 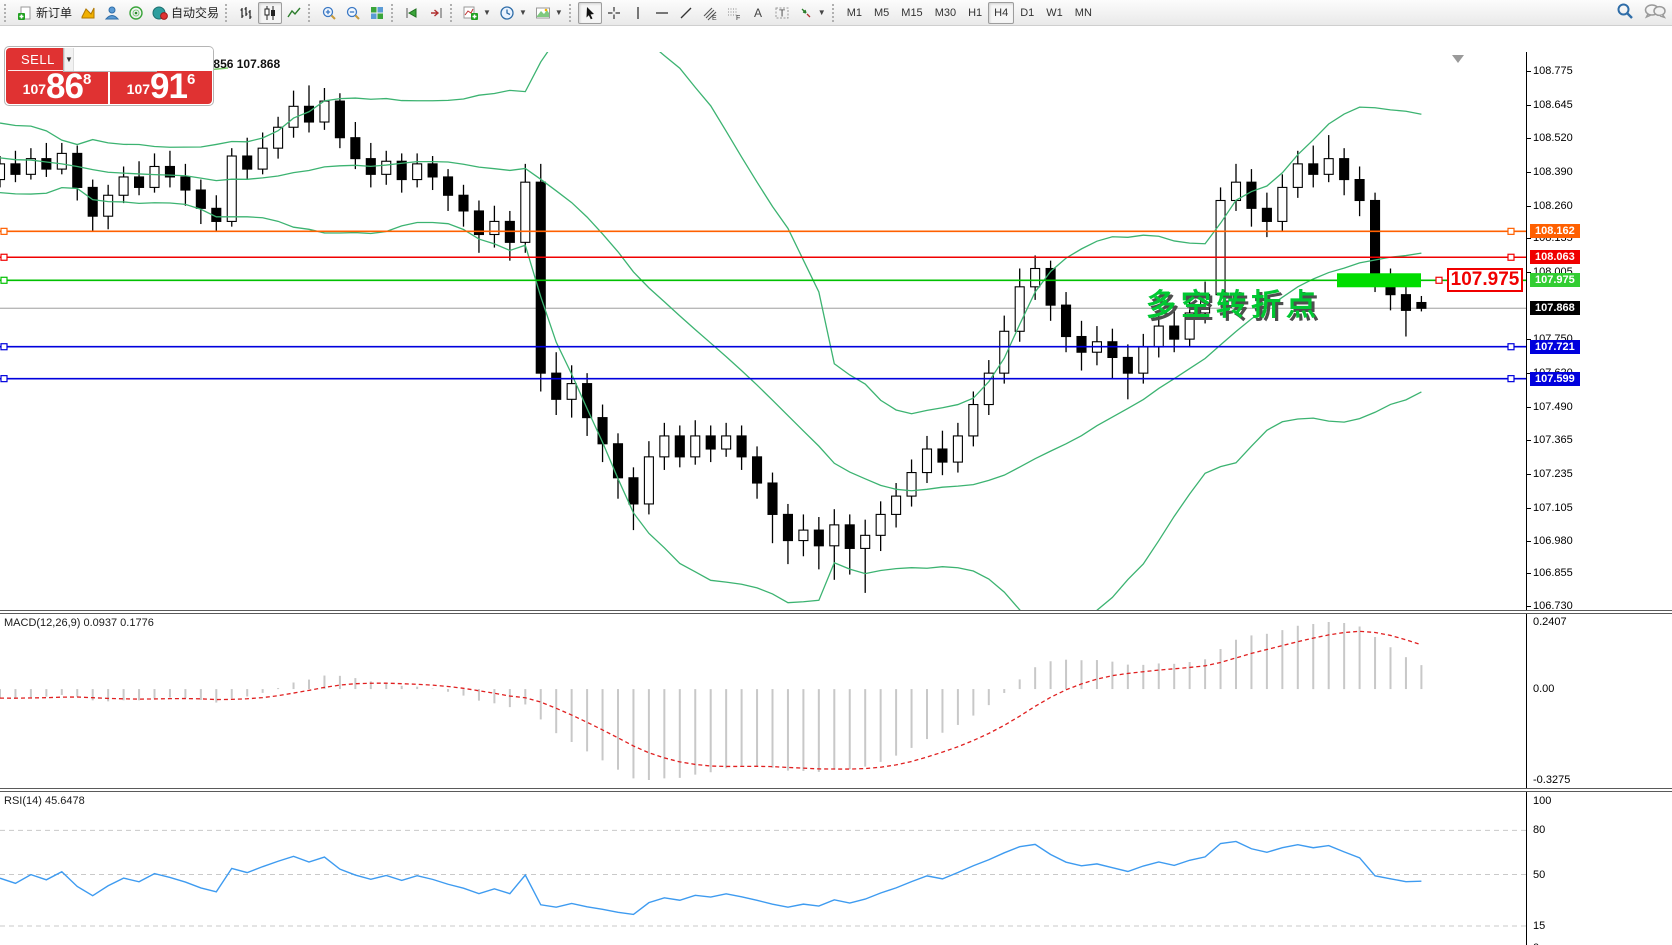 What do you see at coordinates (1379, 280) in the screenshot?
I see `highlight-rectangle` at bounding box center [1379, 280].